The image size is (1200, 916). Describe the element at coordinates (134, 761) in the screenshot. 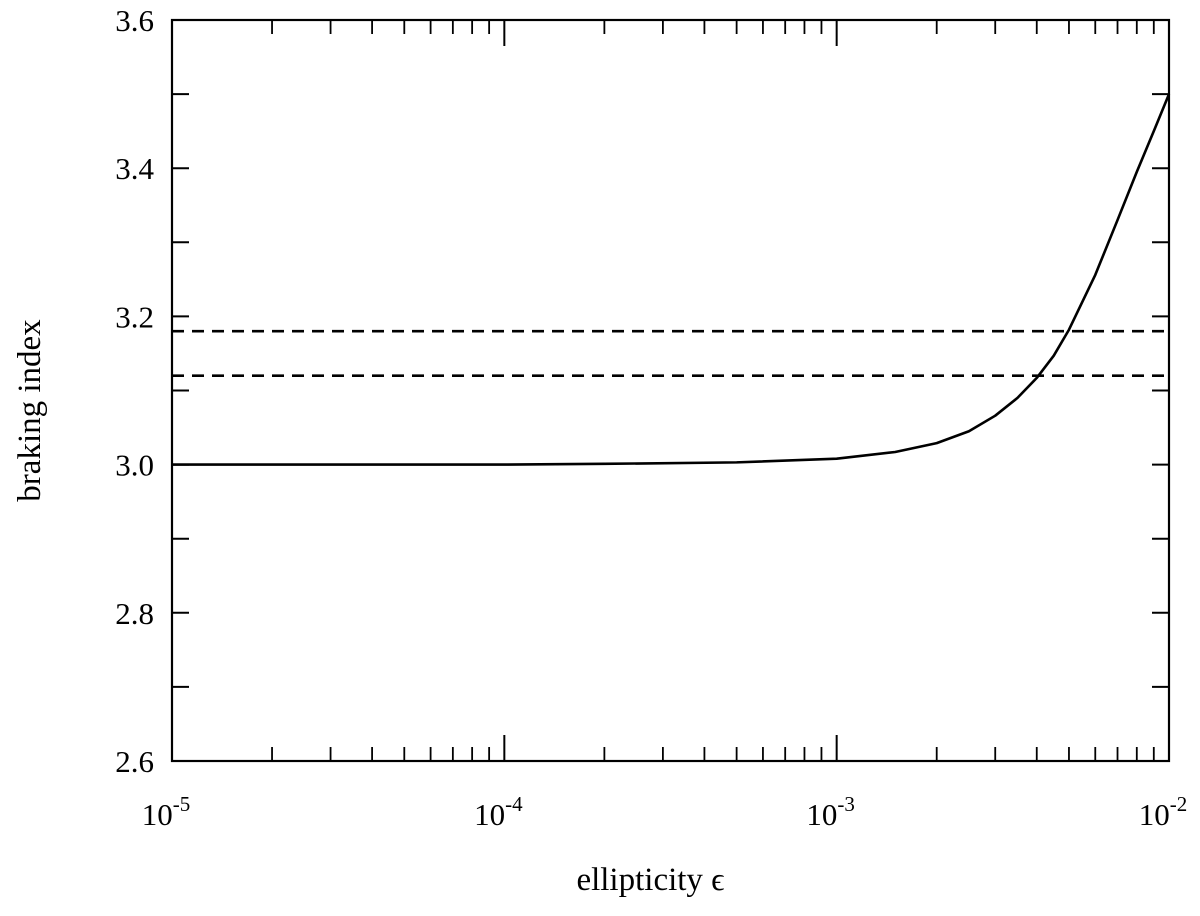

I see `y-tick-label: 2.6` at that location.